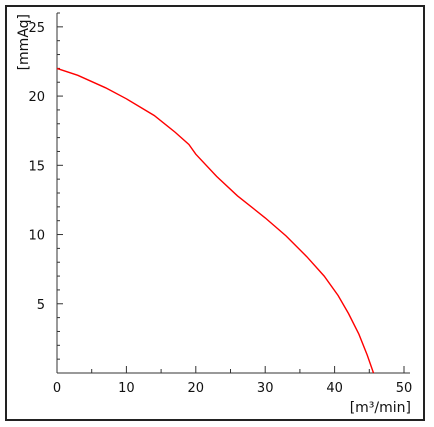  What do you see at coordinates (36, 166) in the screenshot?
I see `y-tick-label: 15` at bounding box center [36, 166].